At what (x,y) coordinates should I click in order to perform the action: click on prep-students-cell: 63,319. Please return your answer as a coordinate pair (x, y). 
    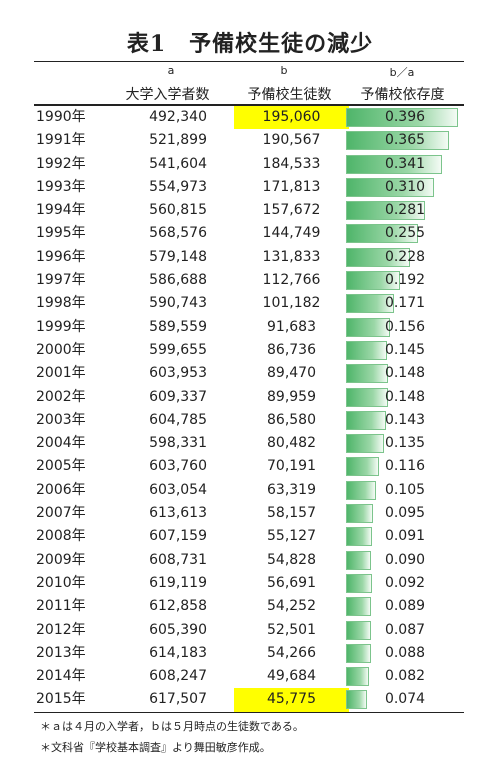
    Looking at the image, I should click on (291, 489).